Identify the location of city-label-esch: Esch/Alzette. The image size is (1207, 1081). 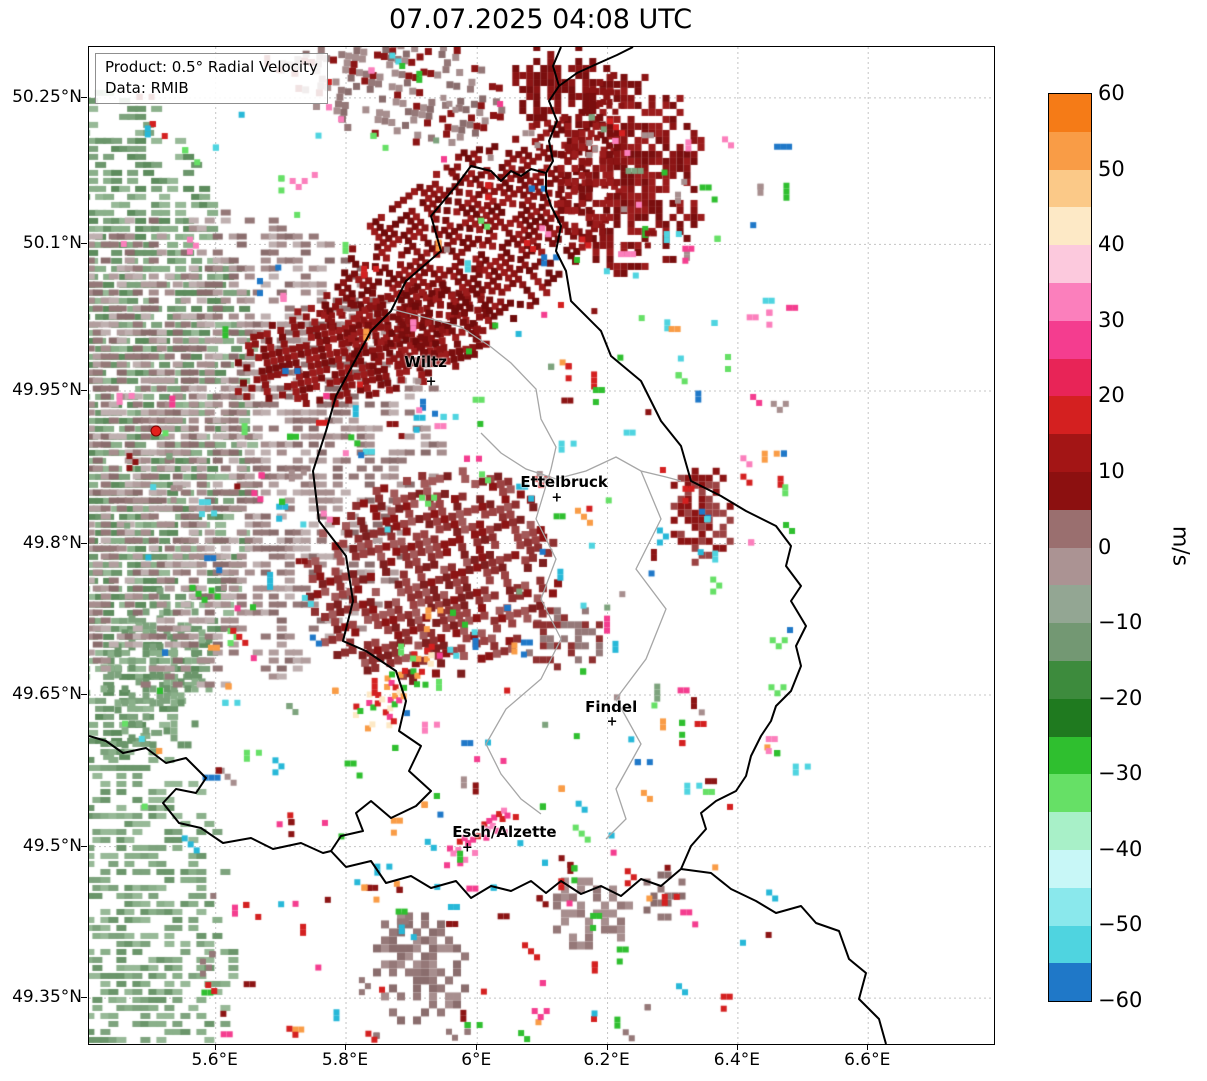
(504, 831).